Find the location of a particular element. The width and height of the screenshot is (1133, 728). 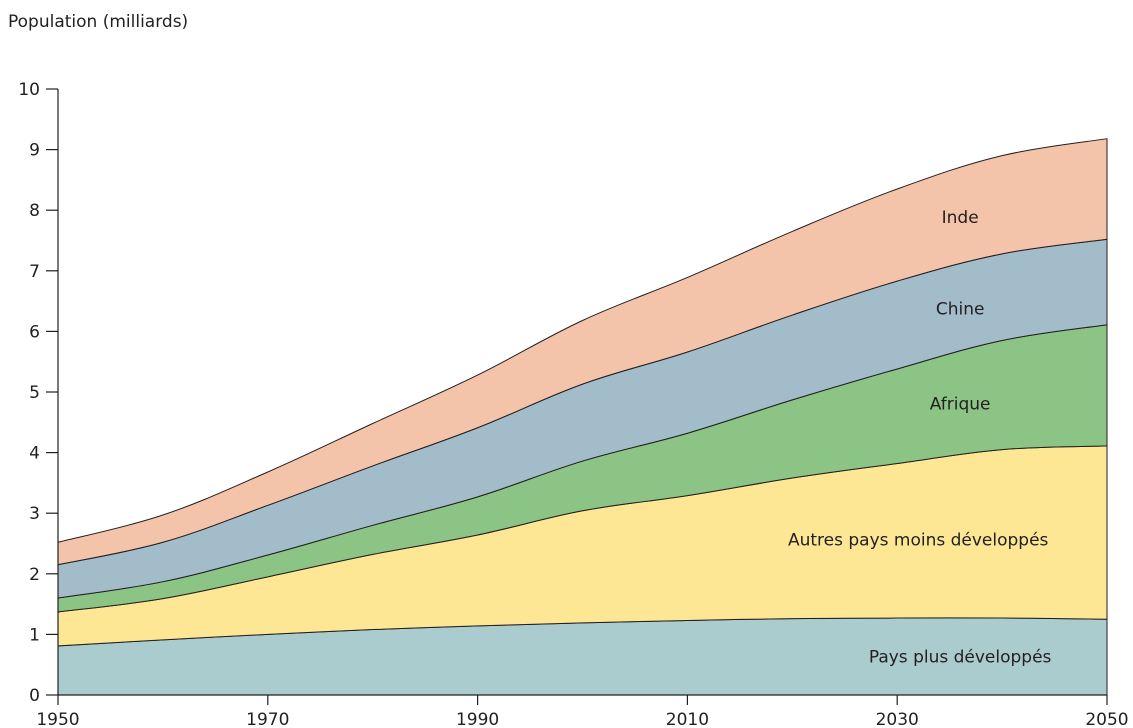

area-label-4: Inde is located at coordinates (960, 218).